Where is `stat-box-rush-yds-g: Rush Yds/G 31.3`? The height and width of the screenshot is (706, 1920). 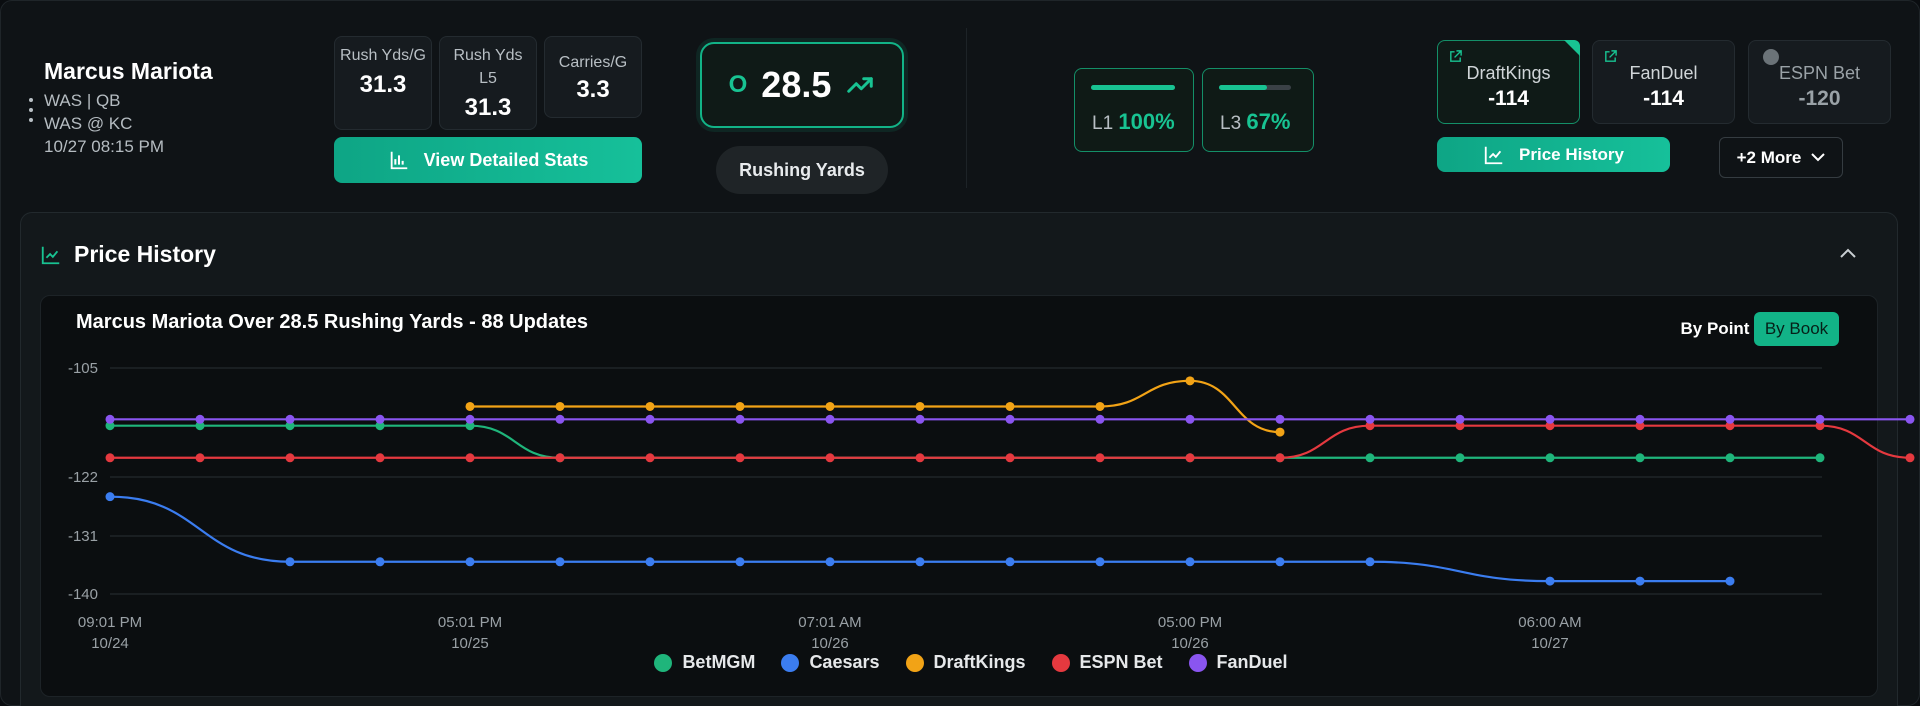 stat-box-rush-yds-g: Rush Yds/G 31.3 is located at coordinates (383, 83).